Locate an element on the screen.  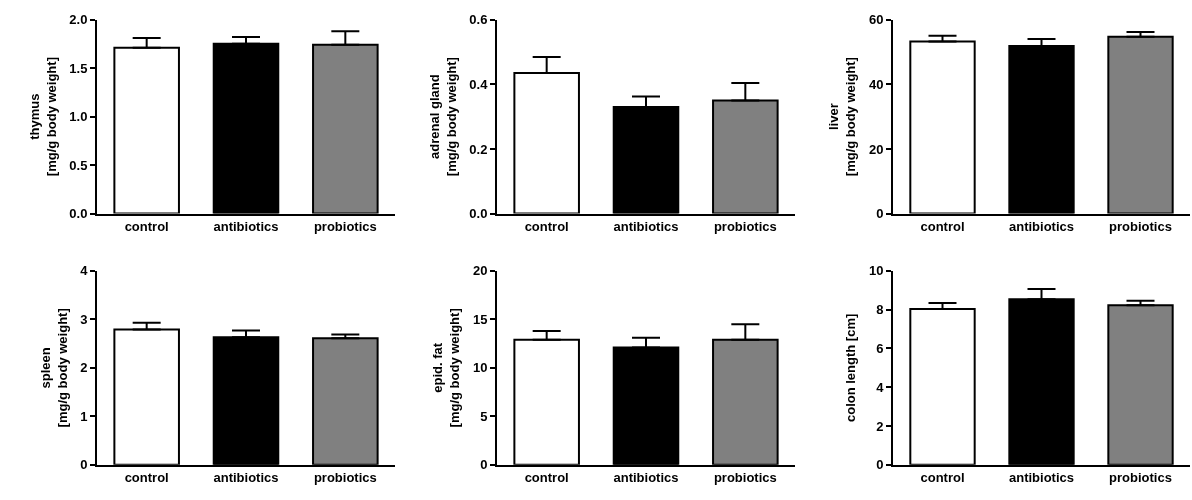
y-tick-label: 15 is located at coordinates (480, 319).